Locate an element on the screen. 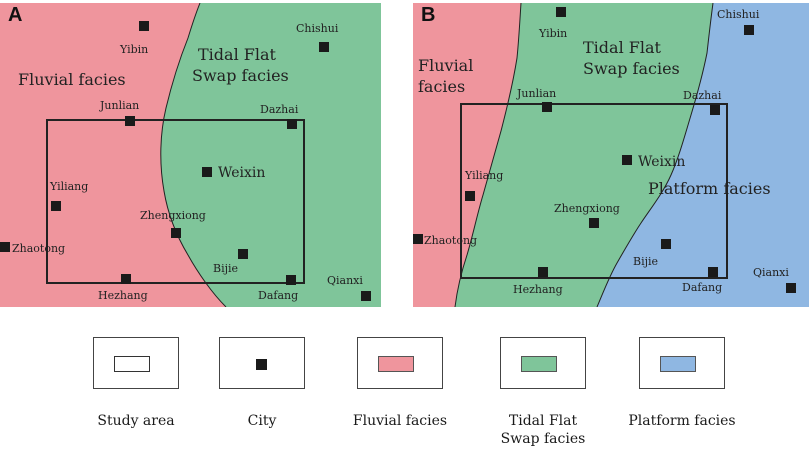  facies-label-platform: Platform facies is located at coordinates (709, 188).